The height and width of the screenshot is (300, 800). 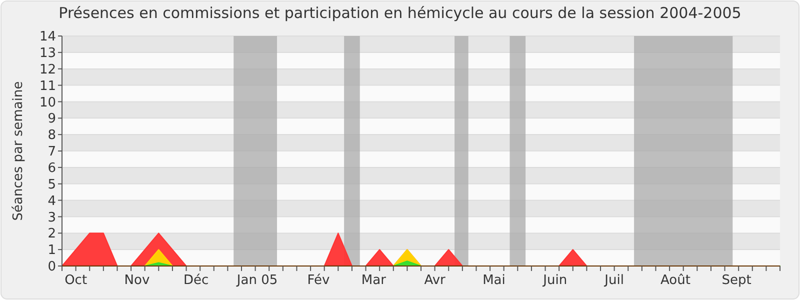 What do you see at coordinates (737, 280) in the screenshot?
I see `x-tick-label: Sept` at bounding box center [737, 280].